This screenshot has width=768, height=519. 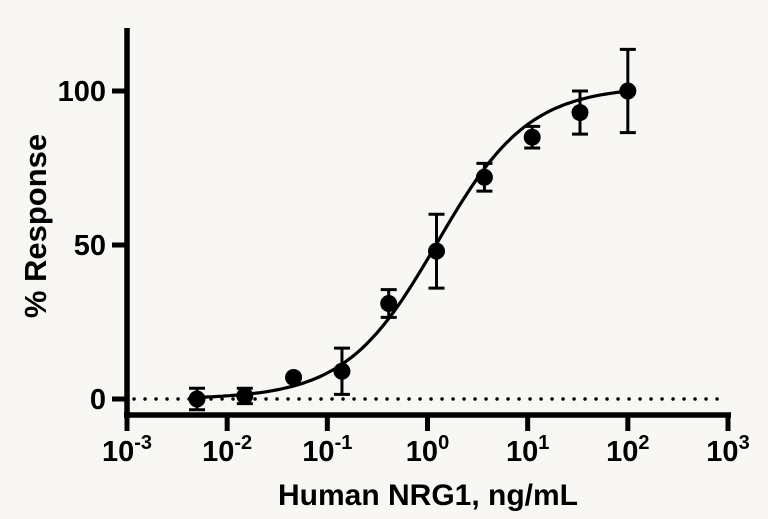 I want to click on y-axis-title: % Response, so click(x=35, y=226).